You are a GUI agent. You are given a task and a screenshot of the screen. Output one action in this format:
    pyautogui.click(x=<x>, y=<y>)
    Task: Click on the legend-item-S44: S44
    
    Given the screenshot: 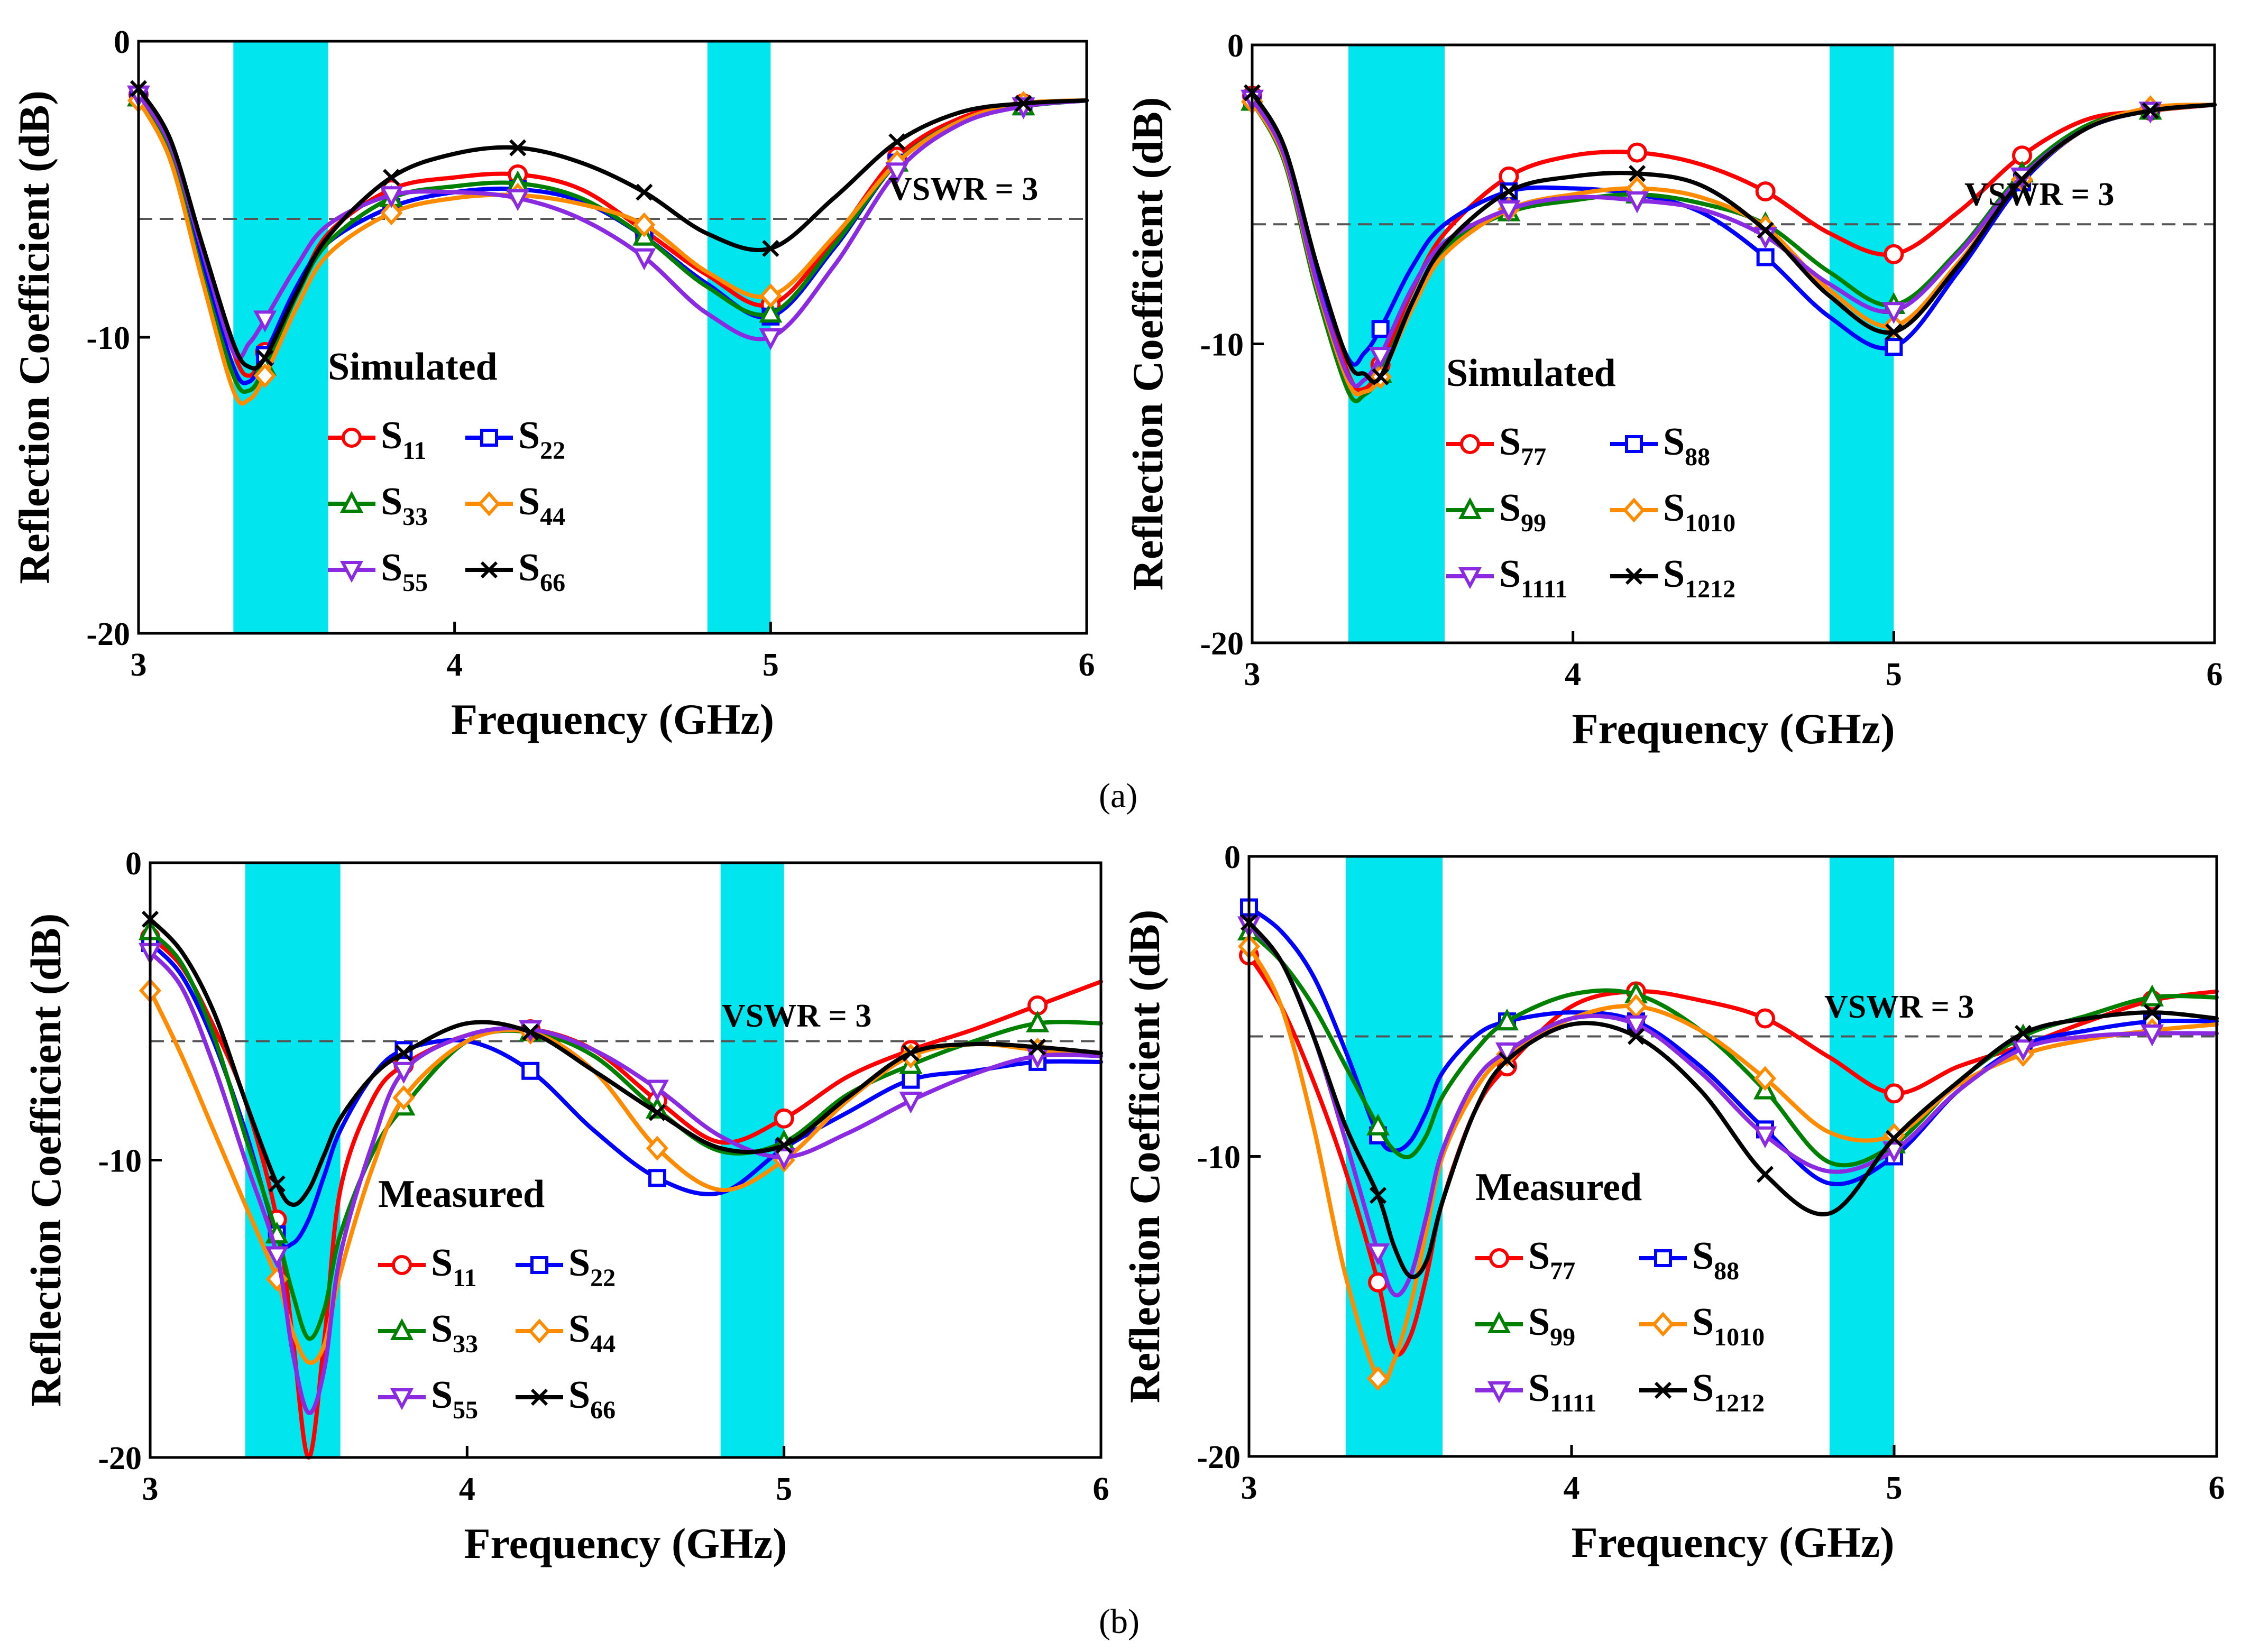 What is the action you would take?
    pyautogui.click(x=566, y=1332)
    